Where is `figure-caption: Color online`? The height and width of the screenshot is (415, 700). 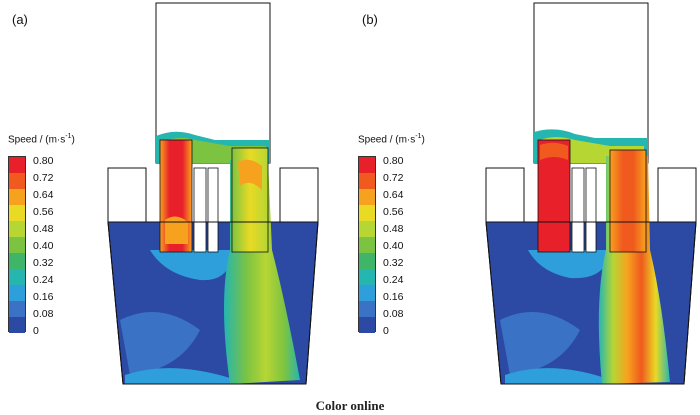 figure-caption: Color online is located at coordinates (350, 405).